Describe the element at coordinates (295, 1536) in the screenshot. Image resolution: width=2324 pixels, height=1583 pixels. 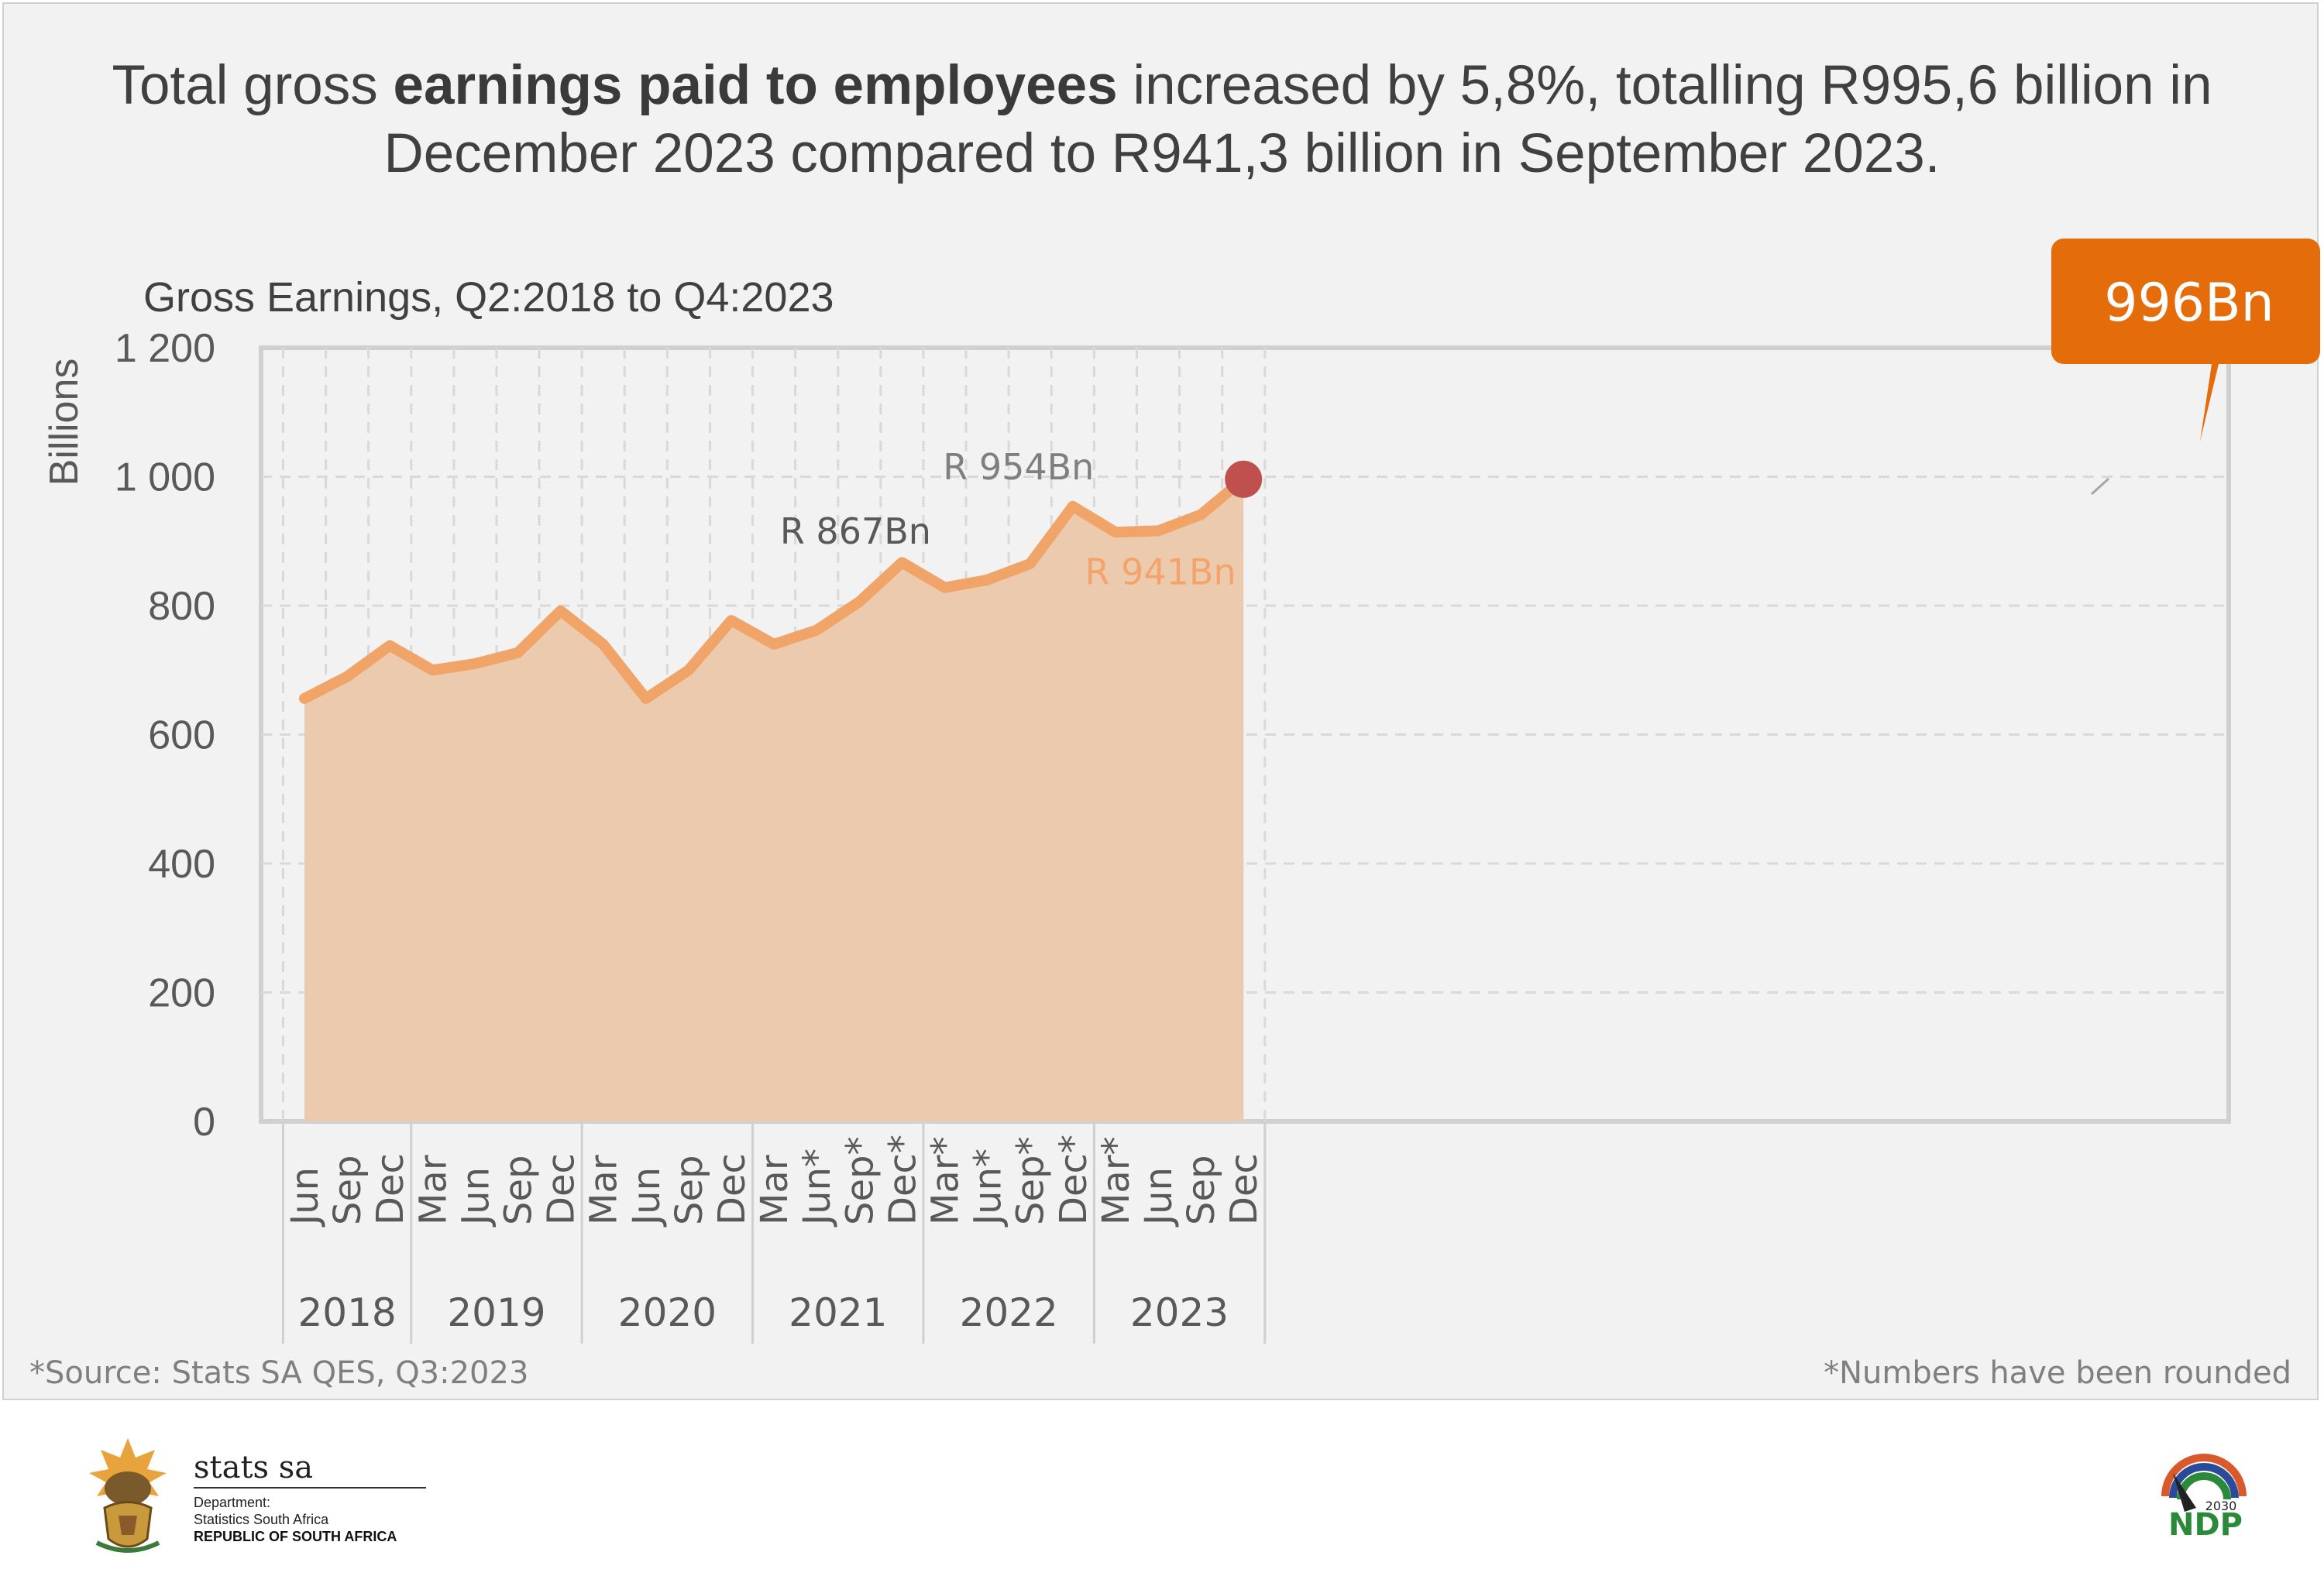
I see `brand-country: REPUBLIC OF SOUTH AFRICA` at that location.